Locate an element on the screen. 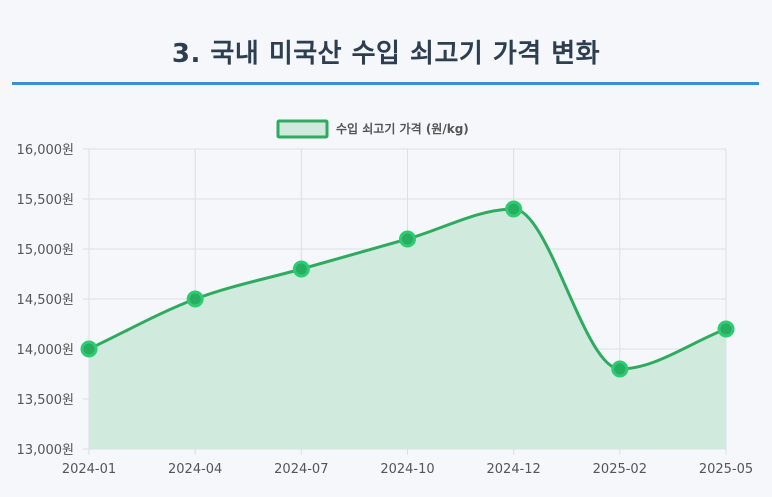 The image size is (772, 497). x-tick-label: 2024-04 is located at coordinates (195, 469).